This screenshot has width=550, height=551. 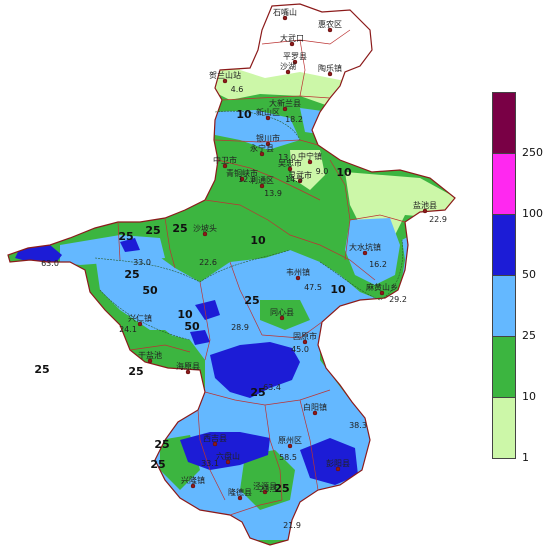 I want to click on rainfall-value: 33.1, so click(x=210, y=463).